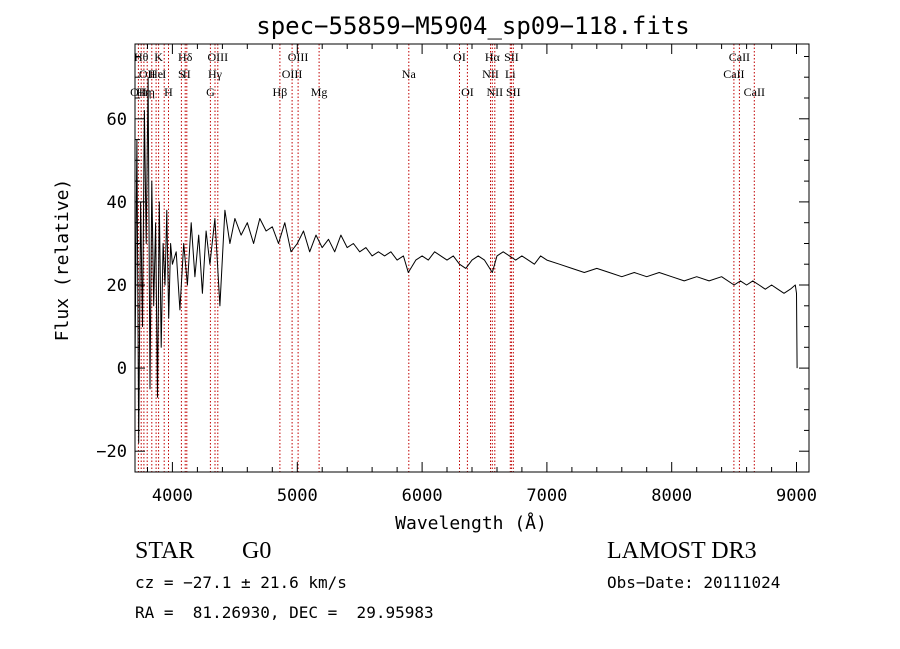  What do you see at coordinates (117, 286) in the screenshot?
I see `y-tick-label: 20` at bounding box center [117, 286].